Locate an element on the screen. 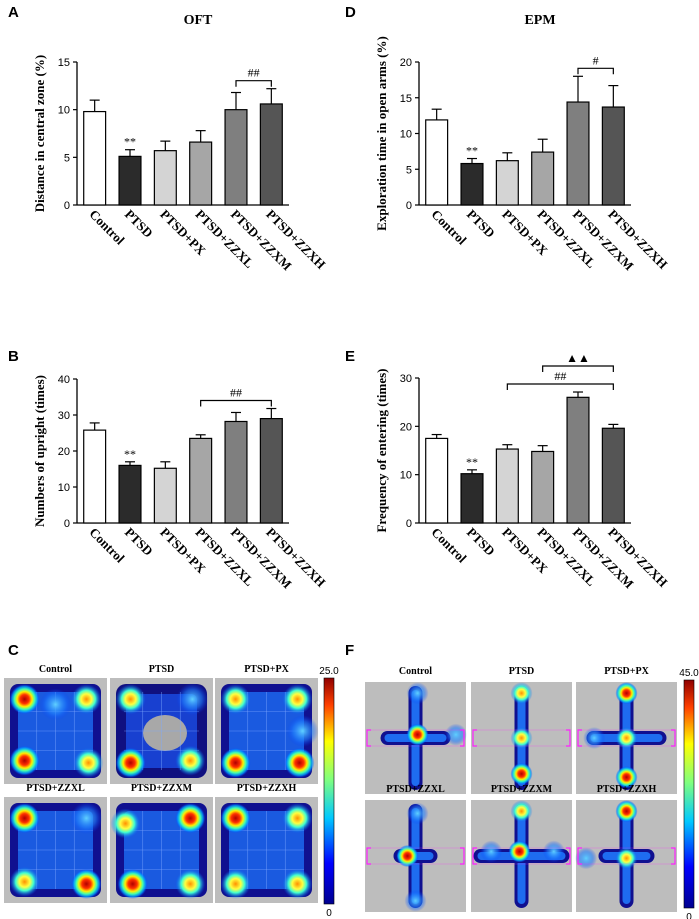 This screenshot has height=919, width=699. panel-label-e: E is located at coordinates (350, 356).